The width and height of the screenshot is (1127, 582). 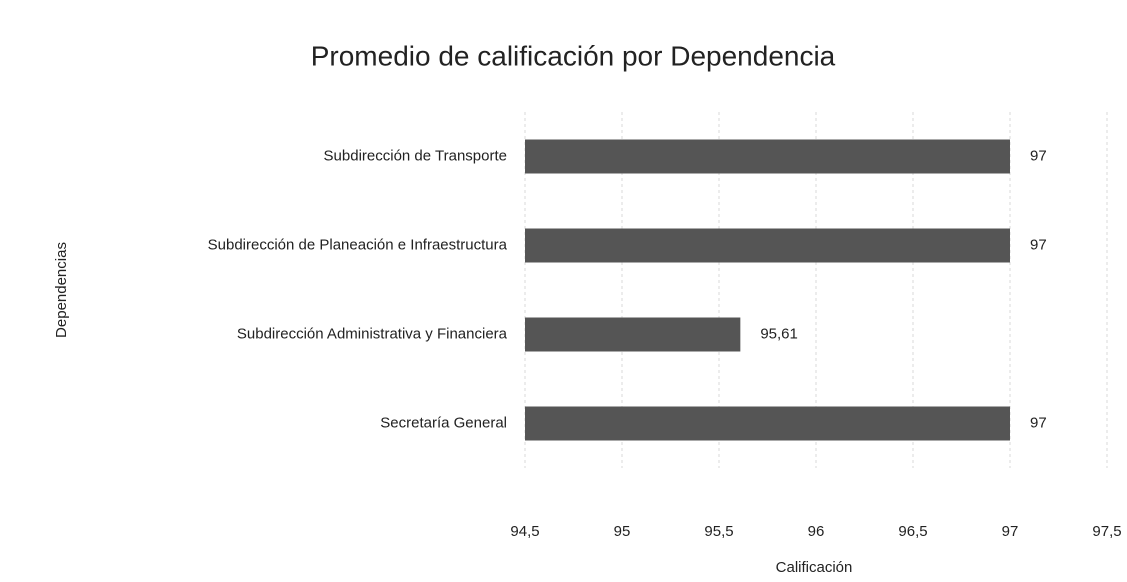 What do you see at coordinates (415, 155) in the screenshot?
I see `y-tick-label: Subdirección de Transporte` at bounding box center [415, 155].